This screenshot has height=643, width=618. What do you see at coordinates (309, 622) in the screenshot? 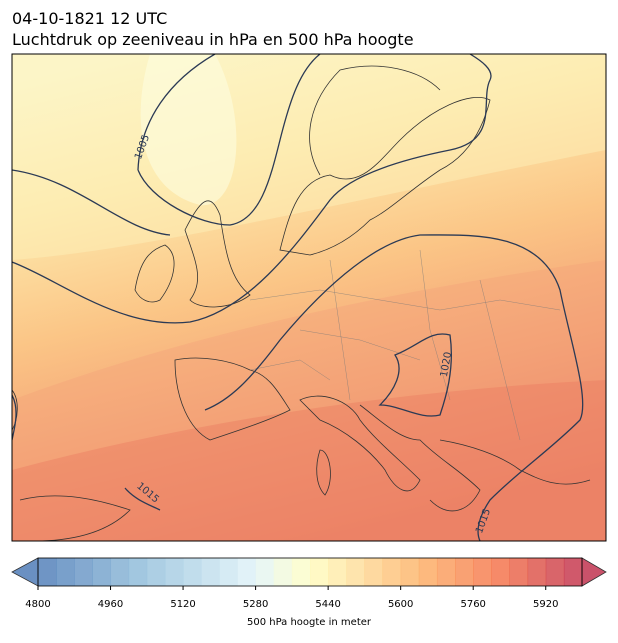
I see `colorbar-label: 500 hPa hoogte in meter` at bounding box center [309, 622].